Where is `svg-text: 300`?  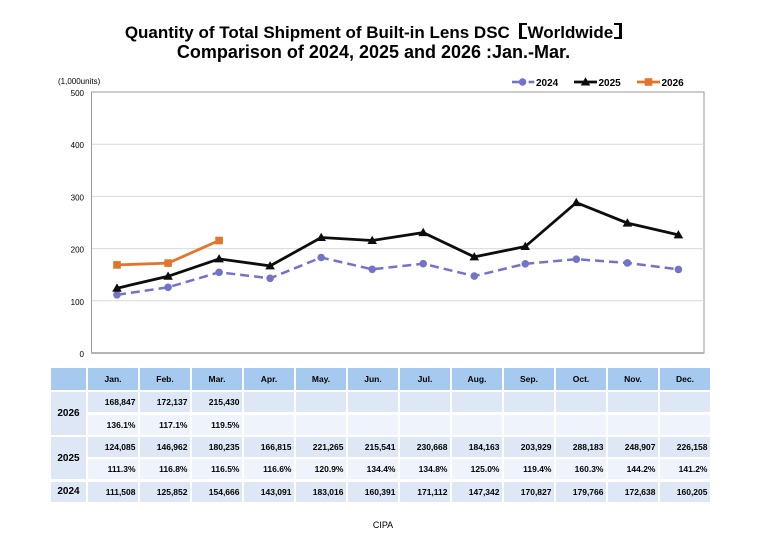
svg-text: 300 is located at coordinates (78, 197).